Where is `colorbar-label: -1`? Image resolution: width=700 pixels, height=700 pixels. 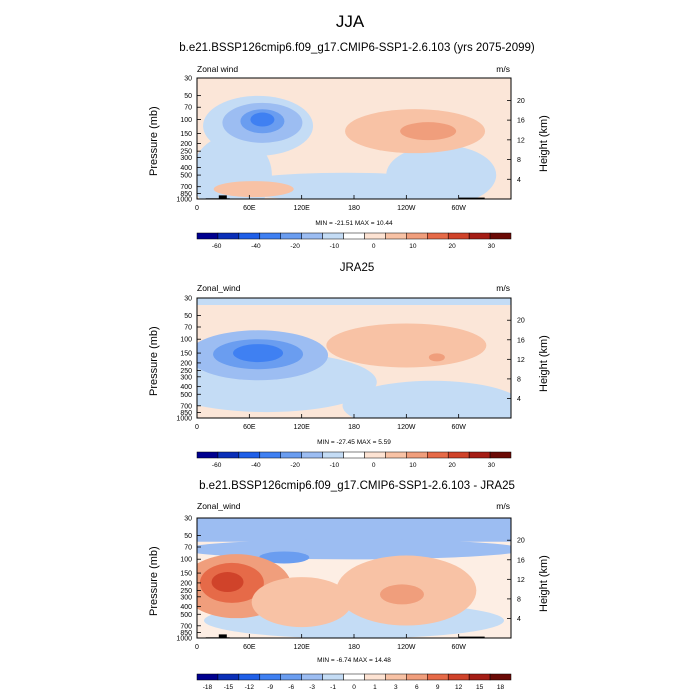
colorbar-label: -1 is located at coordinates (333, 687).